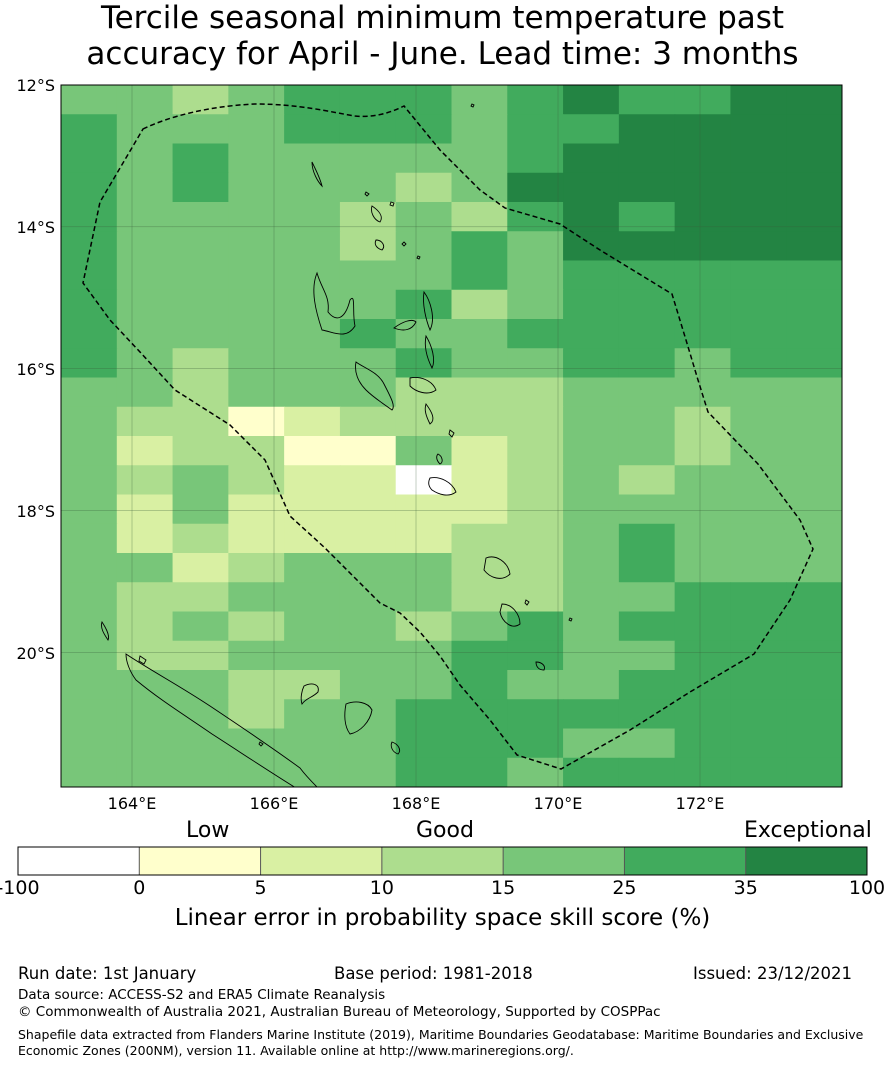 The image size is (885, 1065). What do you see at coordinates (139, 886) in the screenshot?
I see `colorbar-tick-label: 0` at bounding box center [139, 886].